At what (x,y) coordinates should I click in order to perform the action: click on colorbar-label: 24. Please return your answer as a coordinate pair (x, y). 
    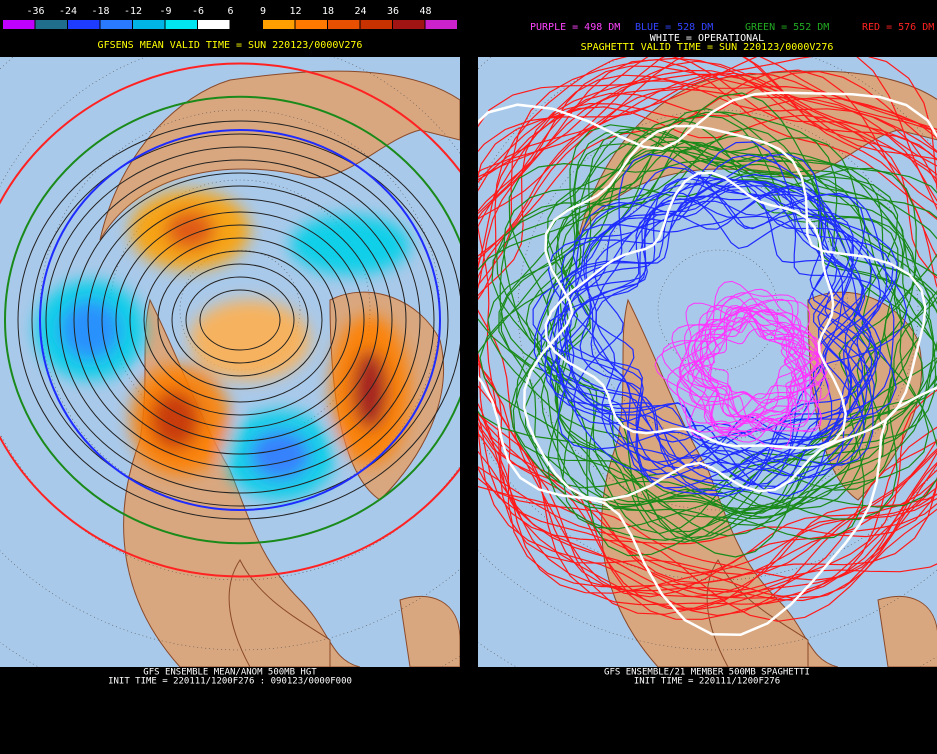
    Looking at the image, I should click on (360, 11).